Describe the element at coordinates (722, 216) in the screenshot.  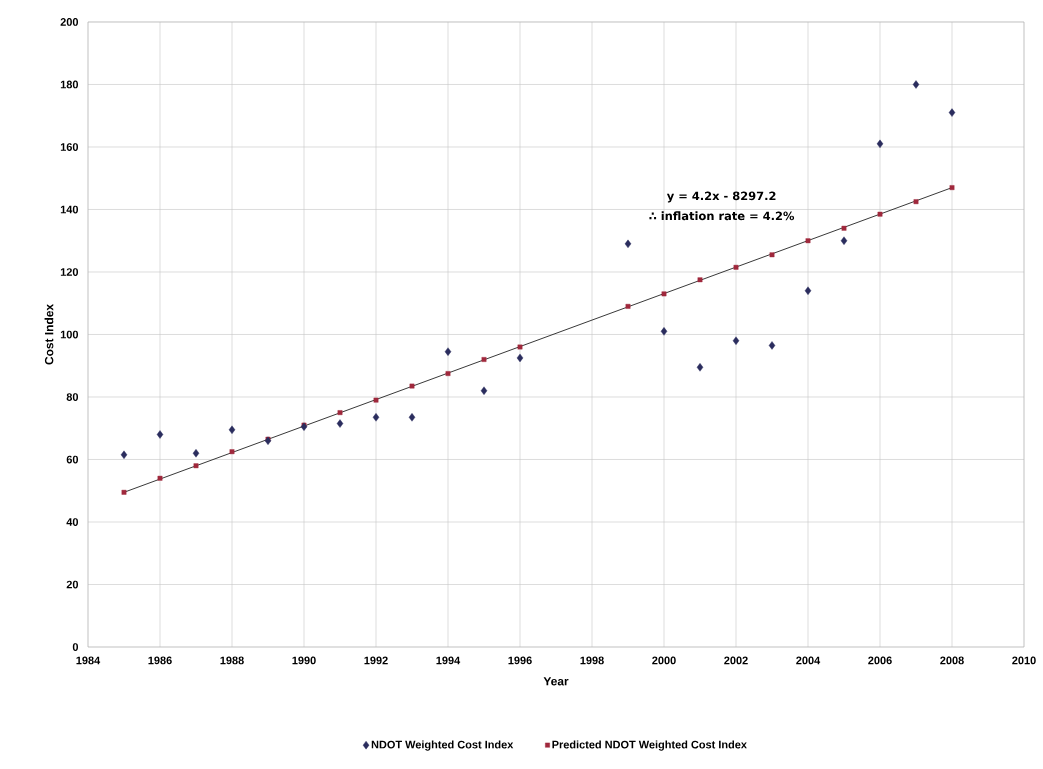
I see `annotation: ∴ inflation rate = 4.2%` at that location.